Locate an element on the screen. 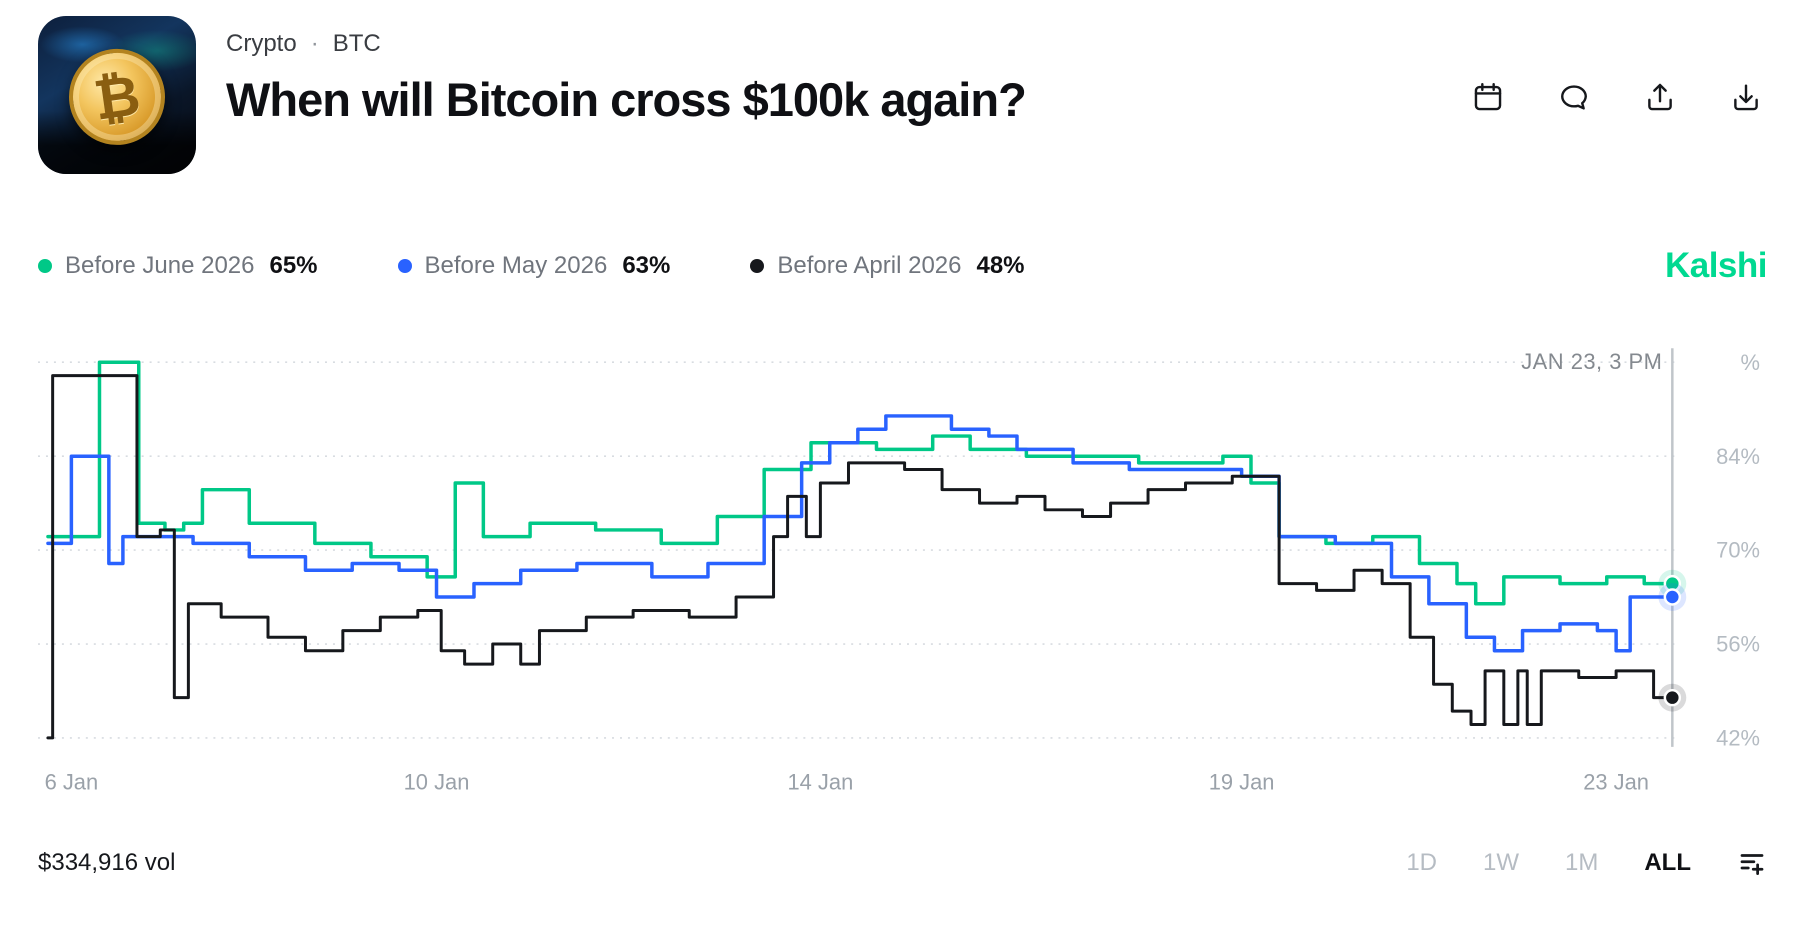  y-axis-label: 42% is located at coordinates (1738, 738).